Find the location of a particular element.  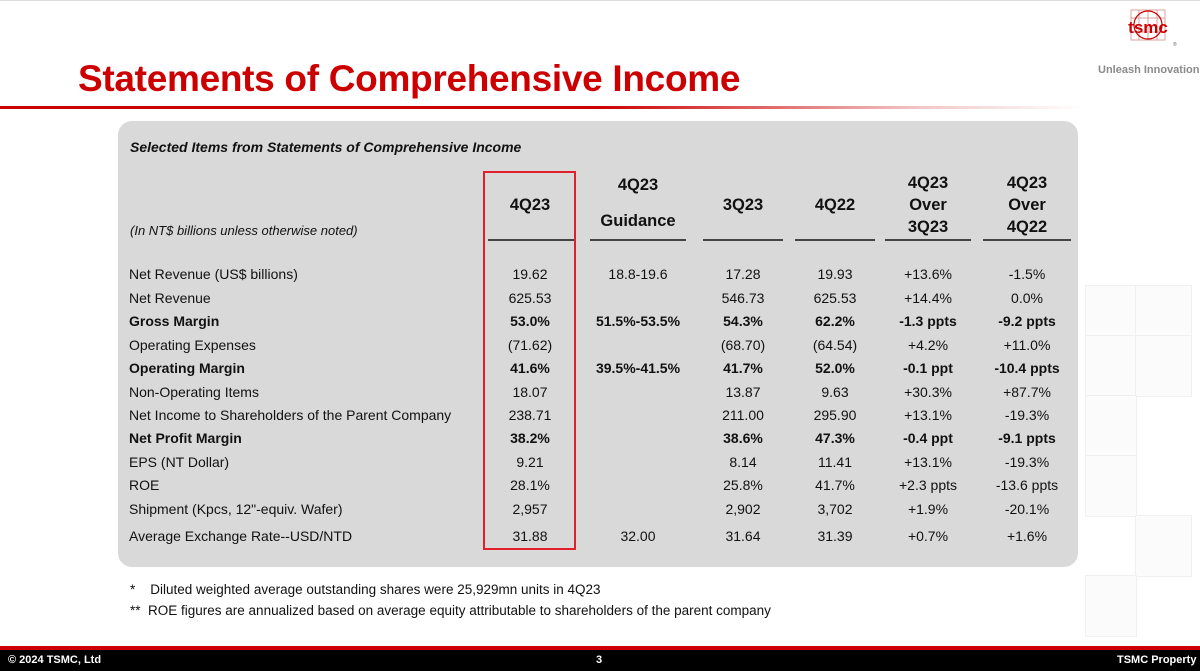

table-cell: -19.3% is located at coordinates (1027, 462).